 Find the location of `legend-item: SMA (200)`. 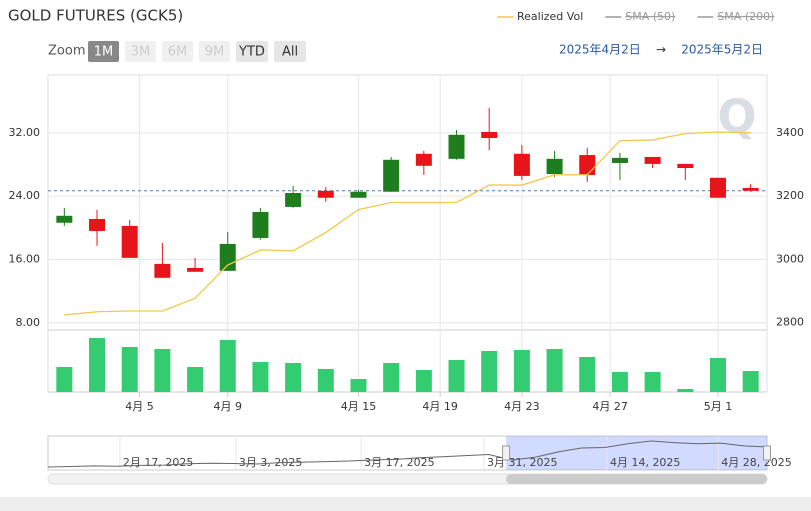

legend-item: SMA (200) is located at coordinates (745, 16).